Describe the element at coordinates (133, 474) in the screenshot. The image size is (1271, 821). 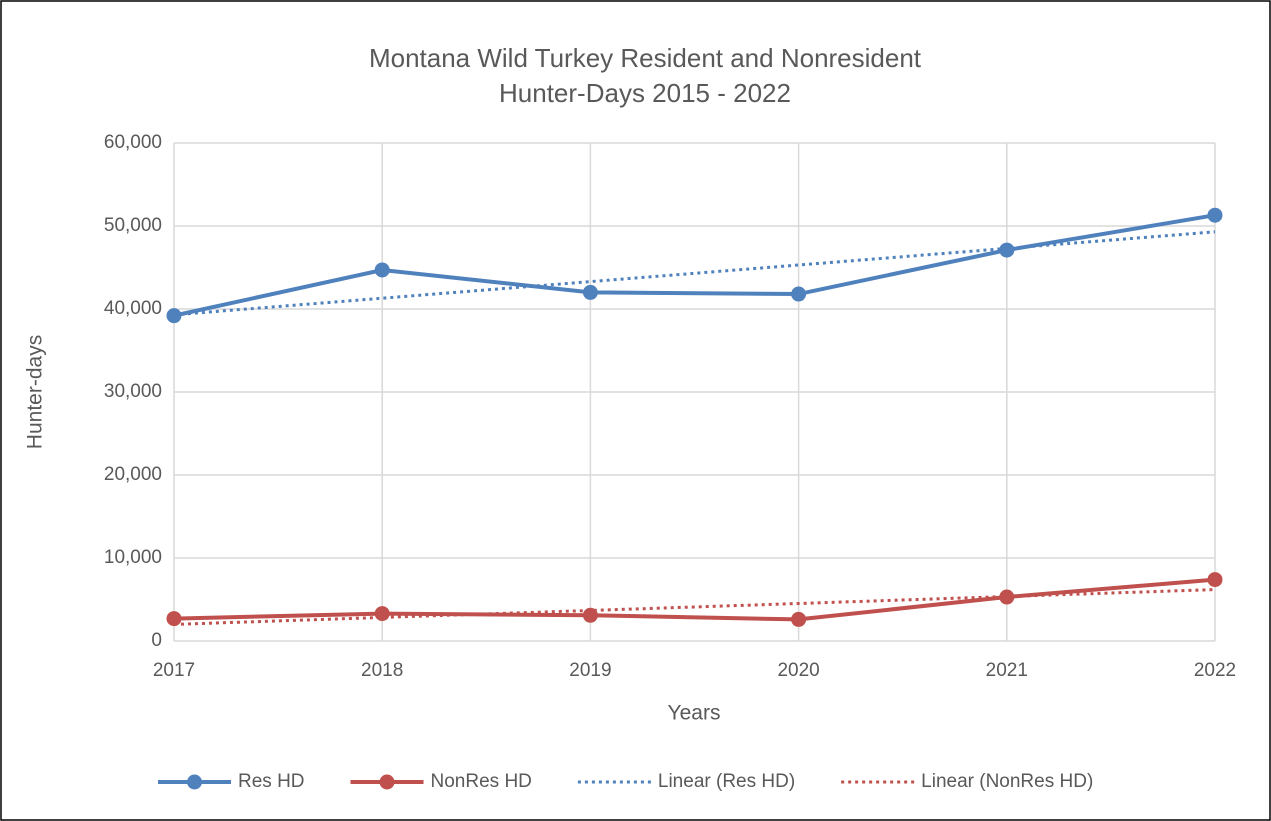
I see `y-tick-label: 20,000` at that location.